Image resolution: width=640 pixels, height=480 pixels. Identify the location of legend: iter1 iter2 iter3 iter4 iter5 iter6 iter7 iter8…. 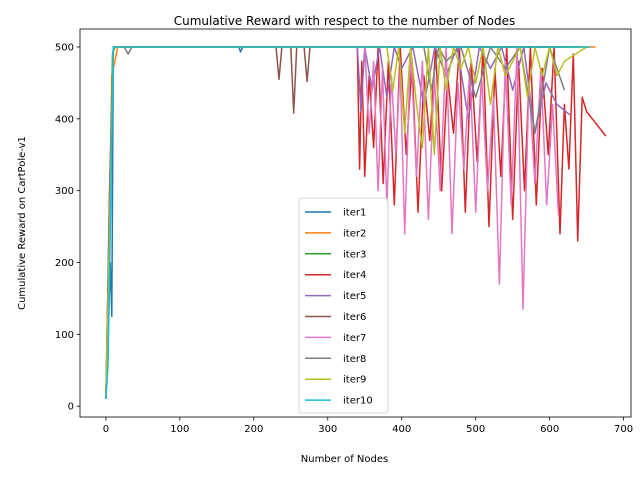
(343, 305).